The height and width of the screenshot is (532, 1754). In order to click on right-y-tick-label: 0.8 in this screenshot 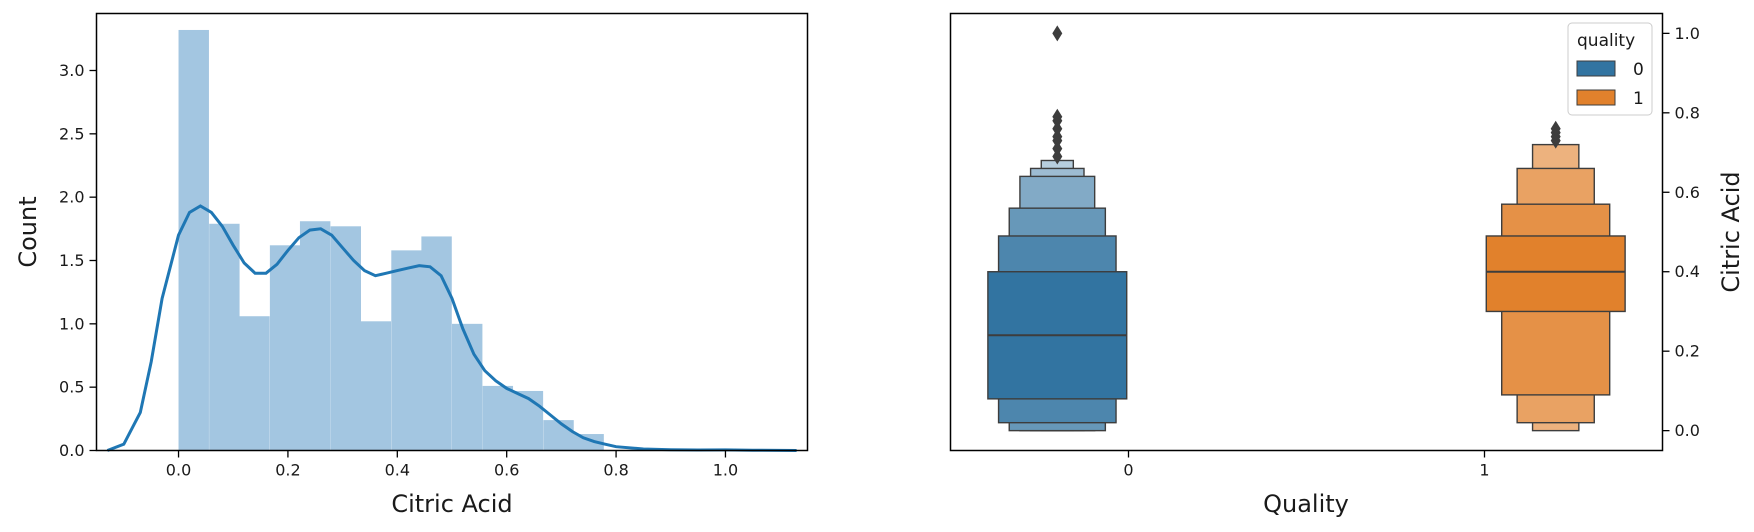, I will do `click(1687, 112)`.